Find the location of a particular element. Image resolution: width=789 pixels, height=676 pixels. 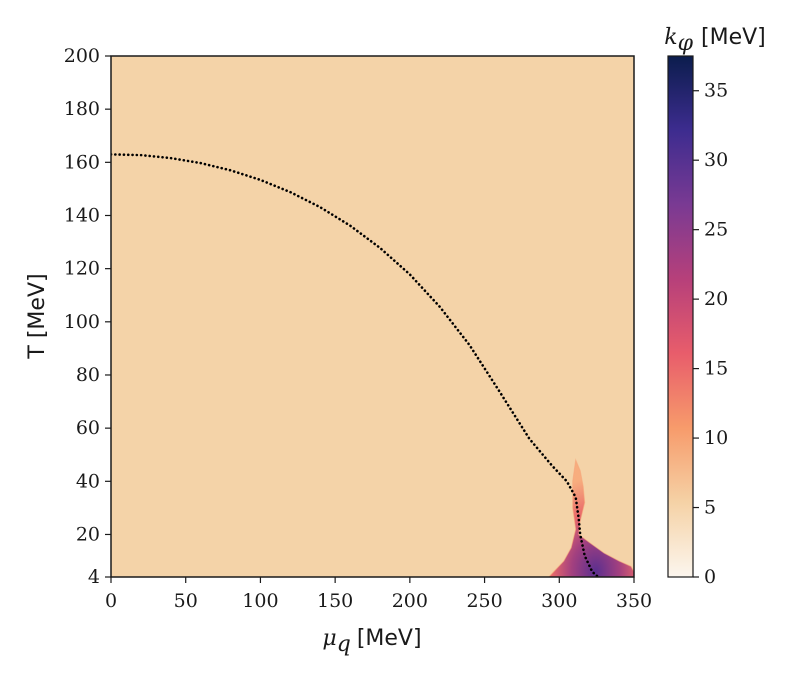

colorbar-tick-label: 15 is located at coordinates (716, 369).